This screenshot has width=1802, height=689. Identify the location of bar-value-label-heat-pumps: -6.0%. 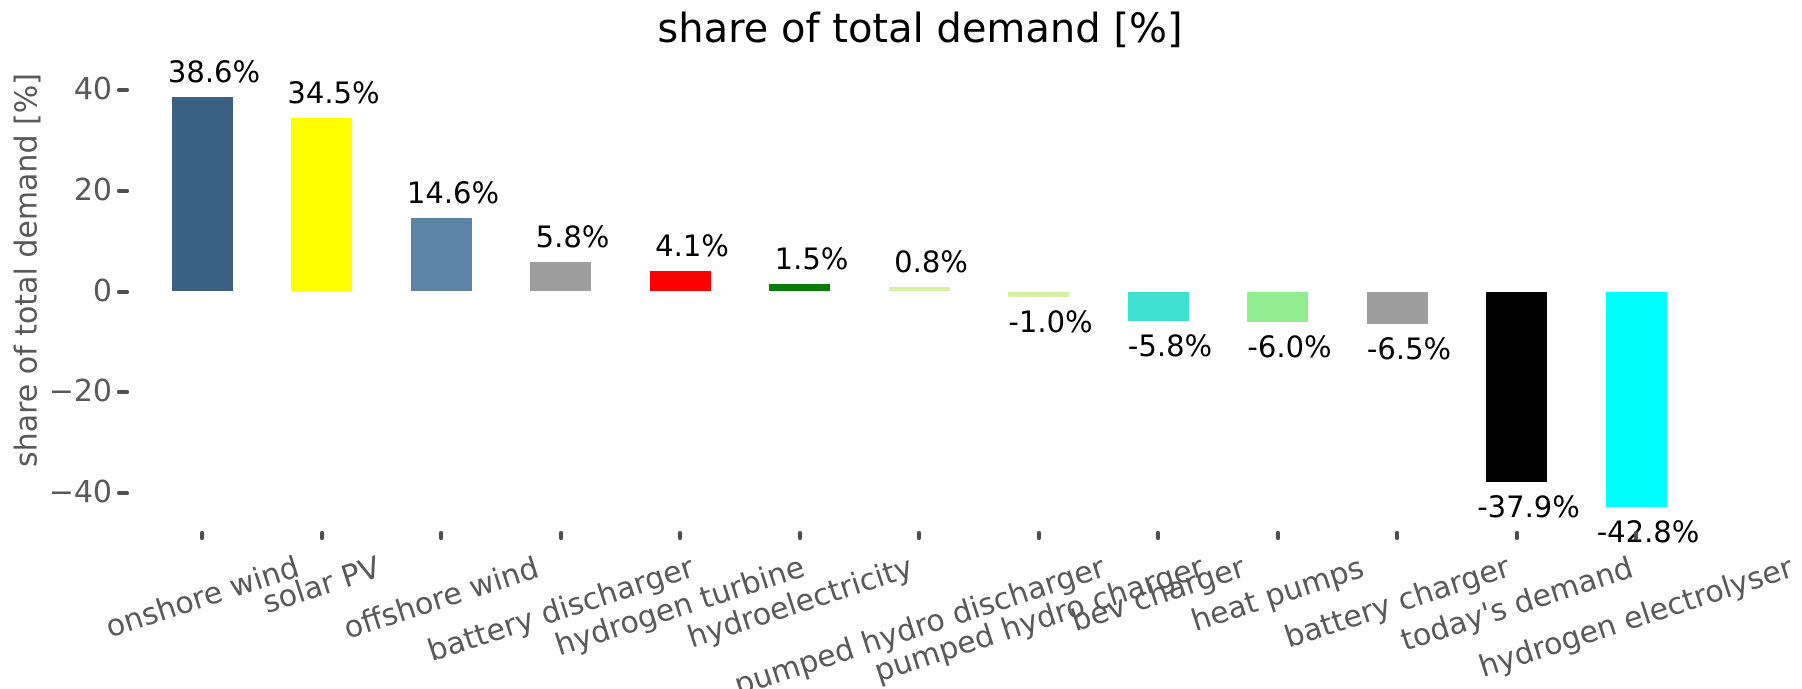
(1289, 346).